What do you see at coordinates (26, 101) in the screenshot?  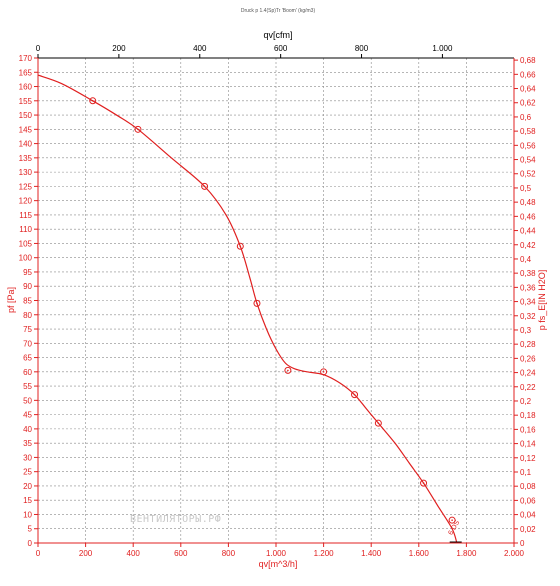 I see `y-tick-label: 155` at bounding box center [26, 101].